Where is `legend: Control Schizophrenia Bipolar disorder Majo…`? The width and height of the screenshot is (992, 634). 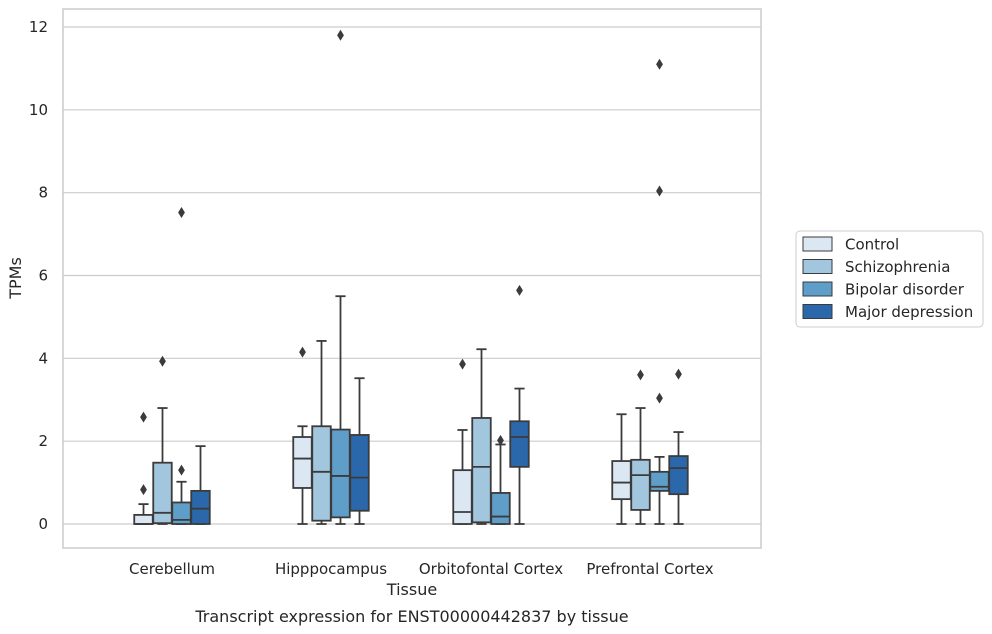
legend: Control Schizophrenia Bipolar disorder Majo… is located at coordinates (889, 279).